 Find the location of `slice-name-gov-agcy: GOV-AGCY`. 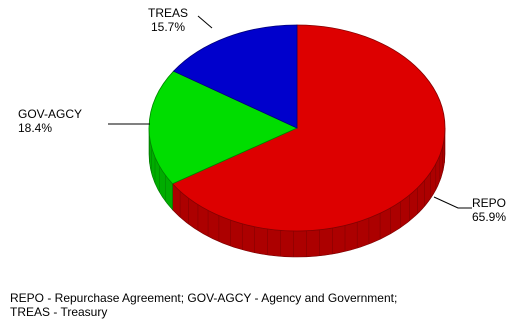

slice-name-gov-agcy: GOV-AGCY is located at coordinates (50, 114).